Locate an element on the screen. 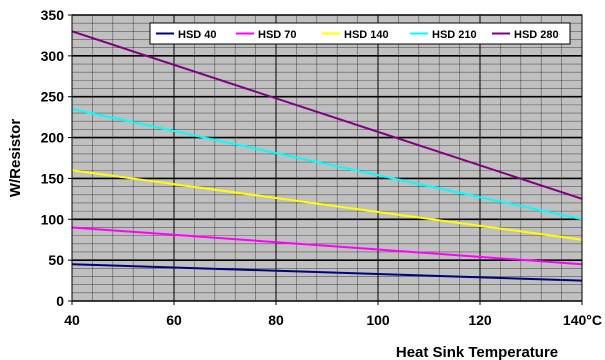  y-tick-label: 250 is located at coordinates (53, 97).